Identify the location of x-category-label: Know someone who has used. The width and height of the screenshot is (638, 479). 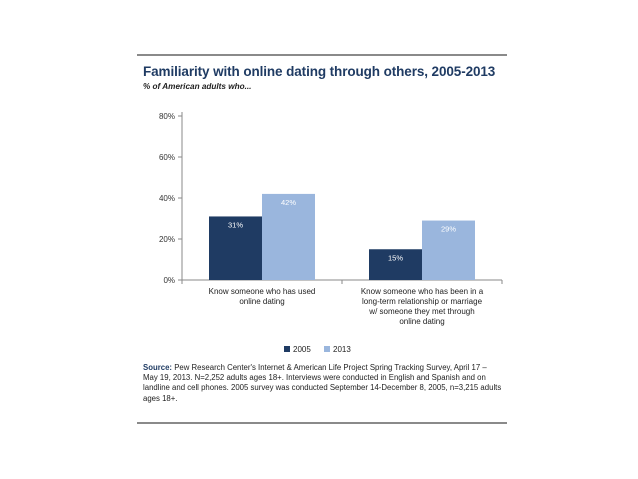
(262, 291).